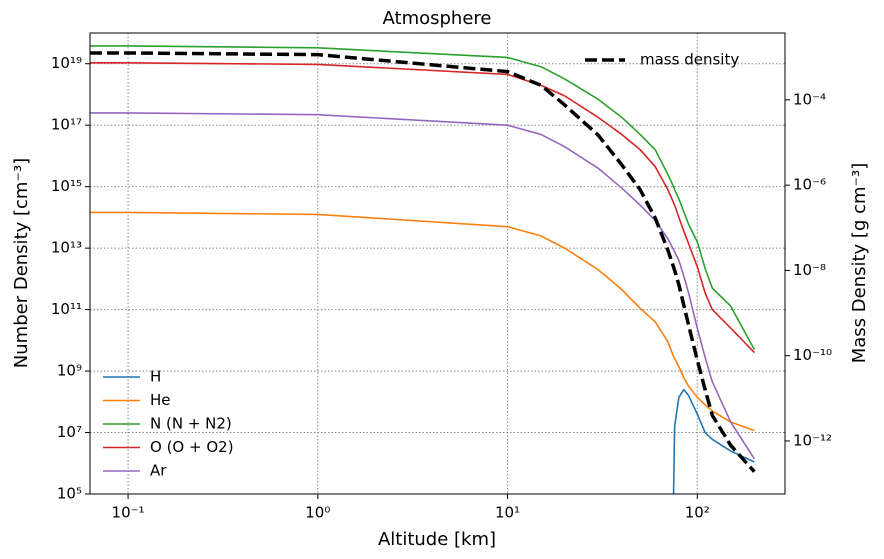  What do you see at coordinates (317, 513) in the screenshot?
I see `x-tick-label: 10⁰` at bounding box center [317, 513].